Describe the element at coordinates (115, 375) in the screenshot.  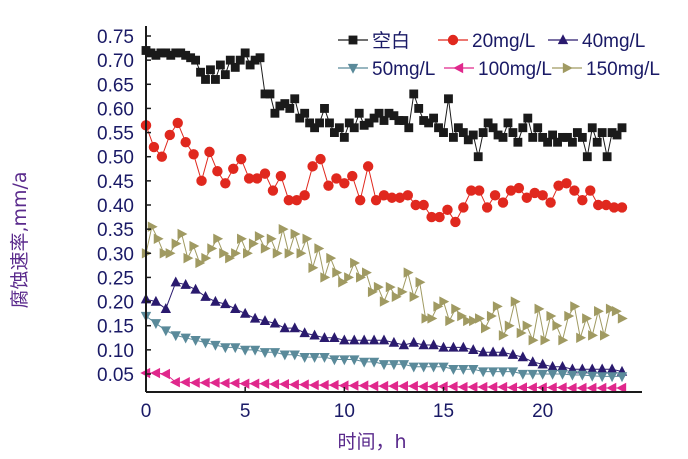
I see `y-tick-label: 0.05` at that location.